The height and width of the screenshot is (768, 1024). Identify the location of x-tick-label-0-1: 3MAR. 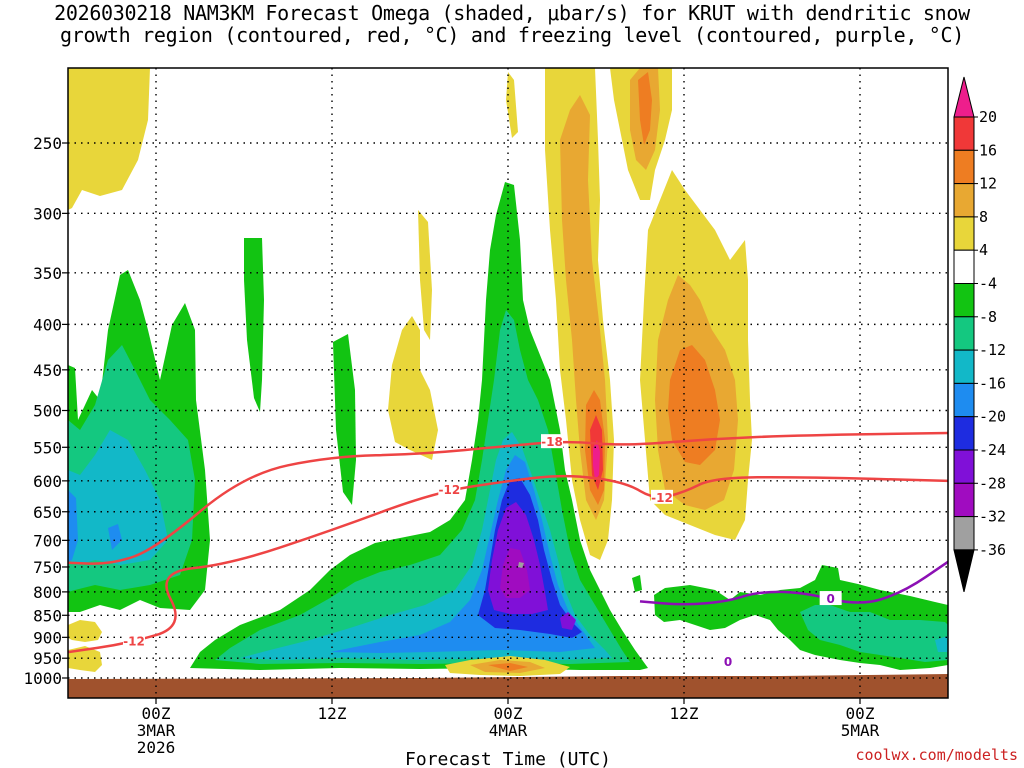
(156, 730).